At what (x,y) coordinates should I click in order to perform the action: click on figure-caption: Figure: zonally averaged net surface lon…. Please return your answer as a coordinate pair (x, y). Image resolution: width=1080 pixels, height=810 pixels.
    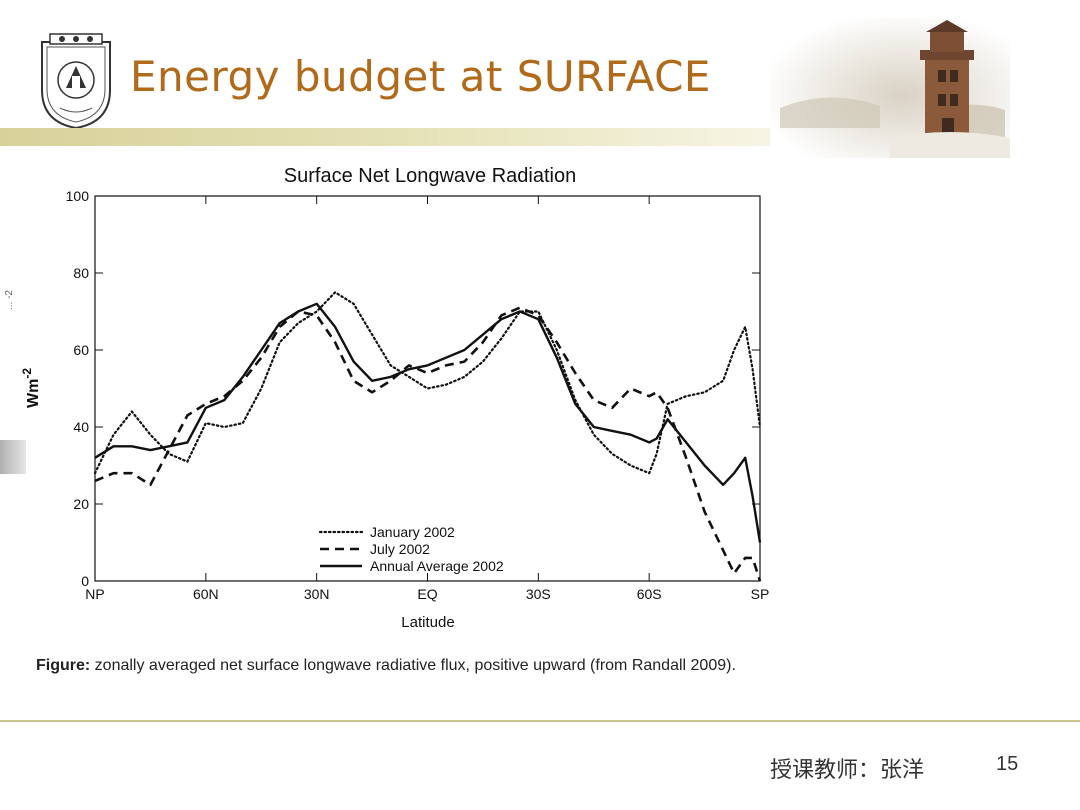
    Looking at the image, I should click on (436, 666).